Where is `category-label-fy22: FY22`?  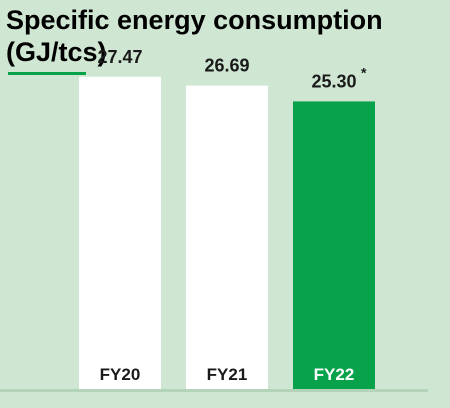
category-label-fy22: FY22 is located at coordinates (334, 374).